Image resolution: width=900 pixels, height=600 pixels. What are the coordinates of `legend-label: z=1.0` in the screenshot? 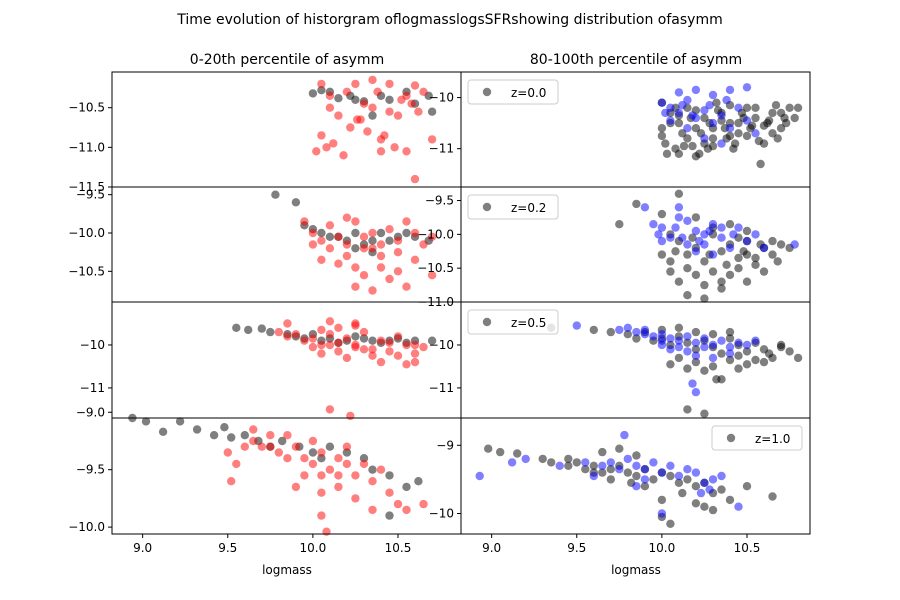 It's located at (772, 439).